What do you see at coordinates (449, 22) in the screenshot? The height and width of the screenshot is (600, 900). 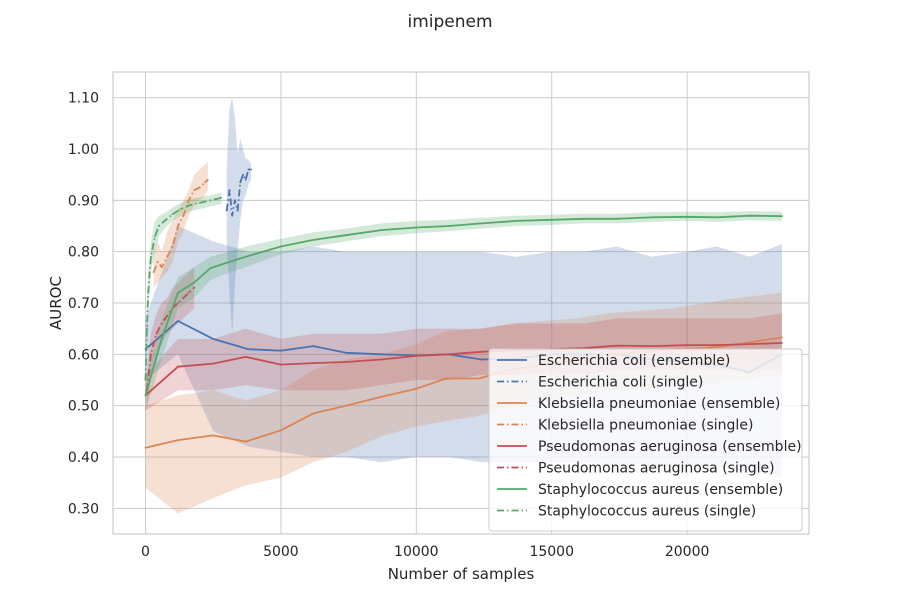 I see `chart-title: imipenem` at bounding box center [449, 22].